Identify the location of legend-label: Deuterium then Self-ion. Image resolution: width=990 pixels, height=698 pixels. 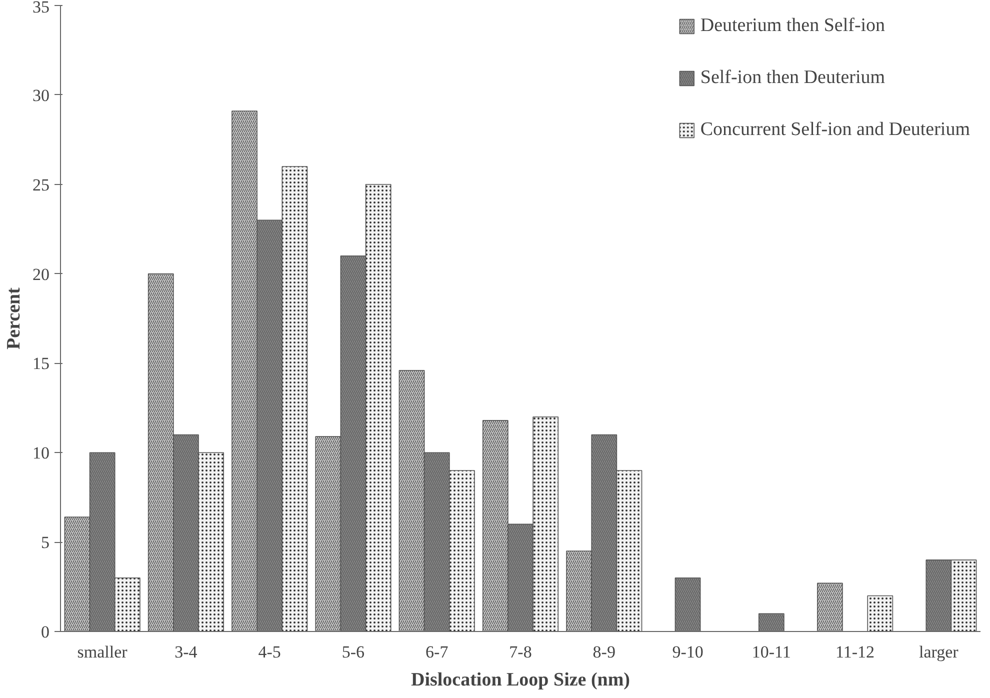
(793, 26).